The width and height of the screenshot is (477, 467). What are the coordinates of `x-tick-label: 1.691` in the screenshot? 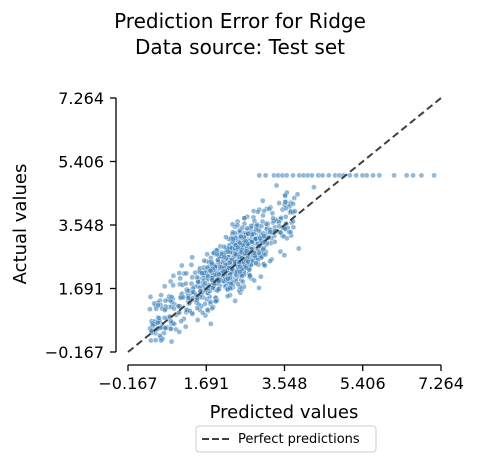 It's located at (206, 383).